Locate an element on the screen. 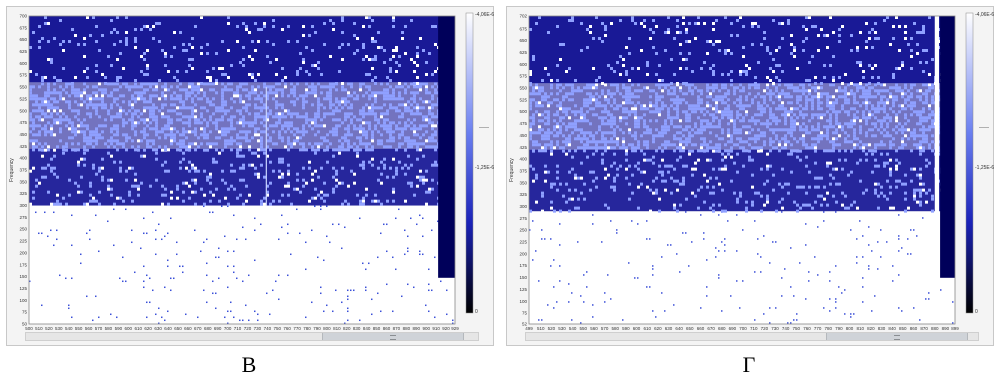 The width and height of the screenshot is (996, 380). x-tick-label: 850 is located at coordinates (377, 328).